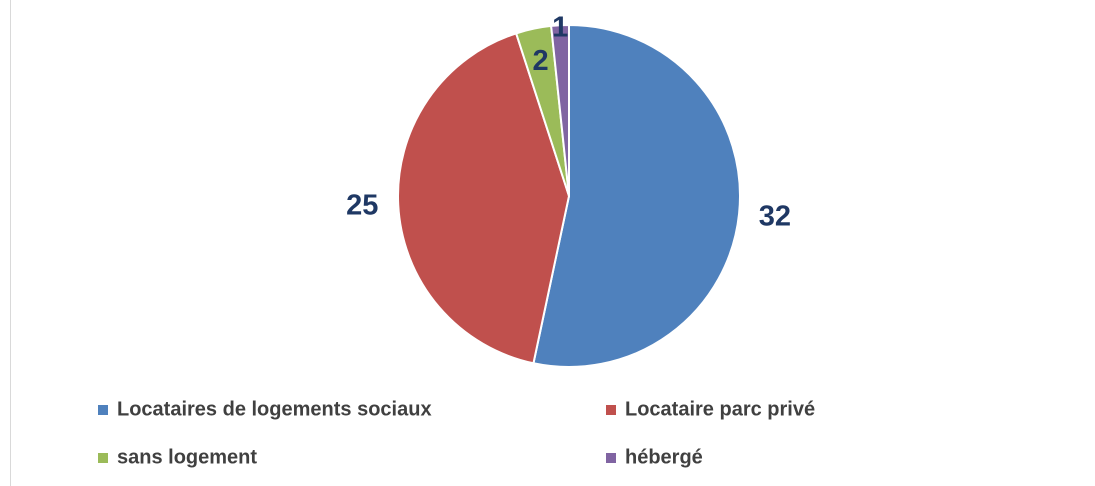  Describe the element at coordinates (720, 409) in the screenshot. I see `legend-label: Locataire parc privé` at that location.